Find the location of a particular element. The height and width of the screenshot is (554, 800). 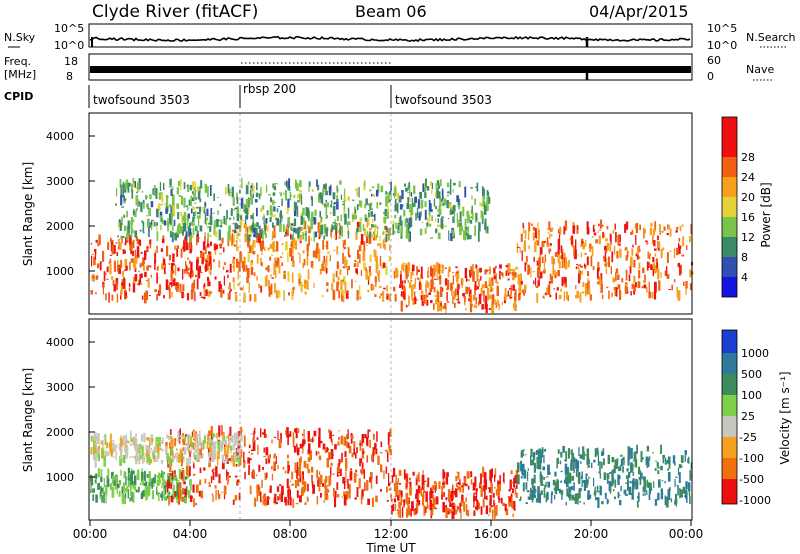

freq-left-label-line1: Freq. is located at coordinates (17, 61).